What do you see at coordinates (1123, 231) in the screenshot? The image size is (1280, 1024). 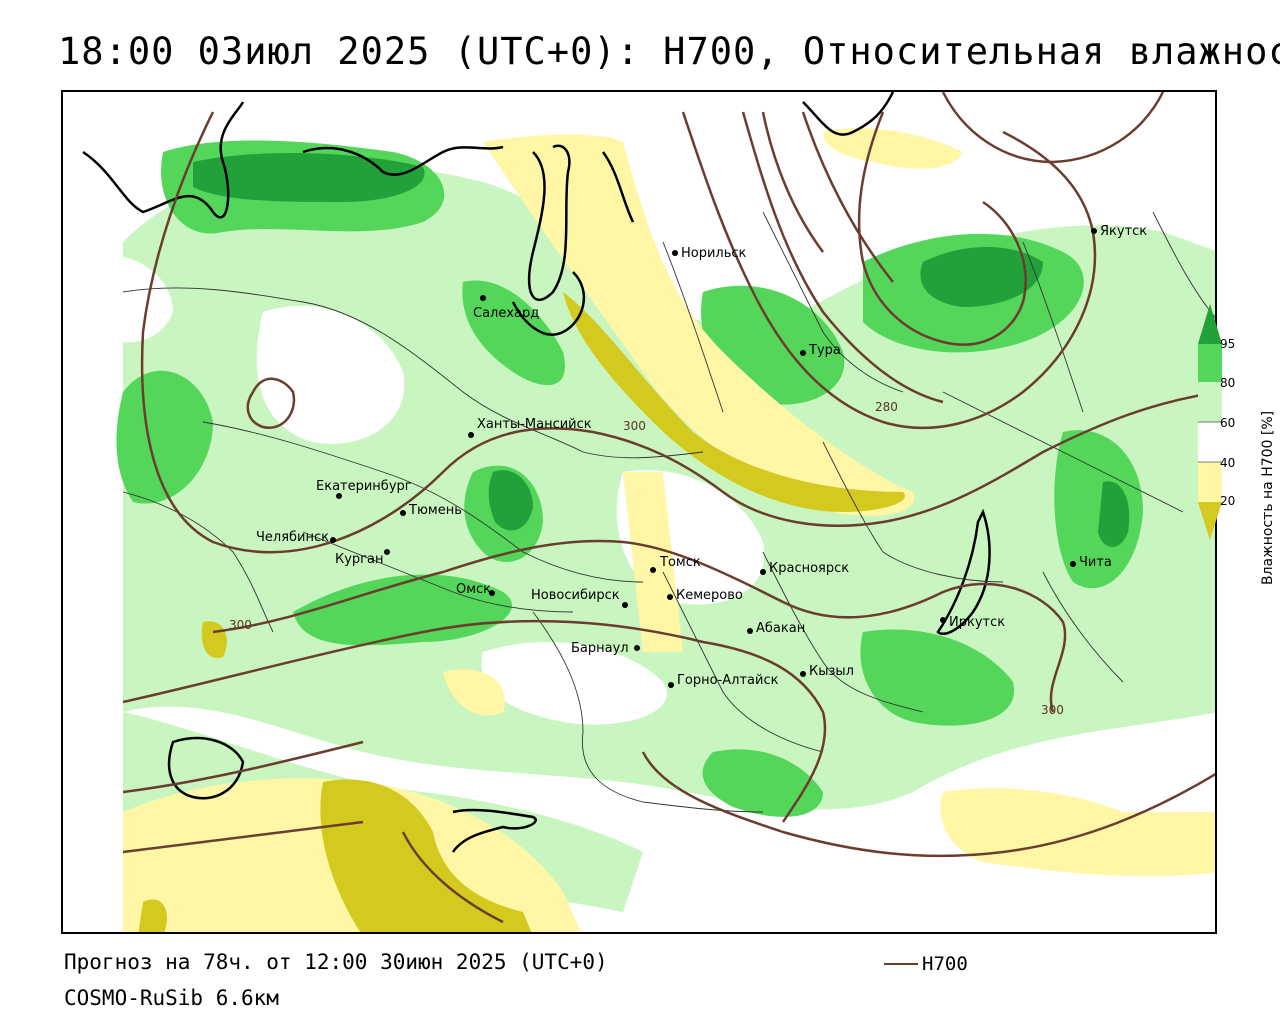 I see `city-label: Якутск` at bounding box center [1123, 231].